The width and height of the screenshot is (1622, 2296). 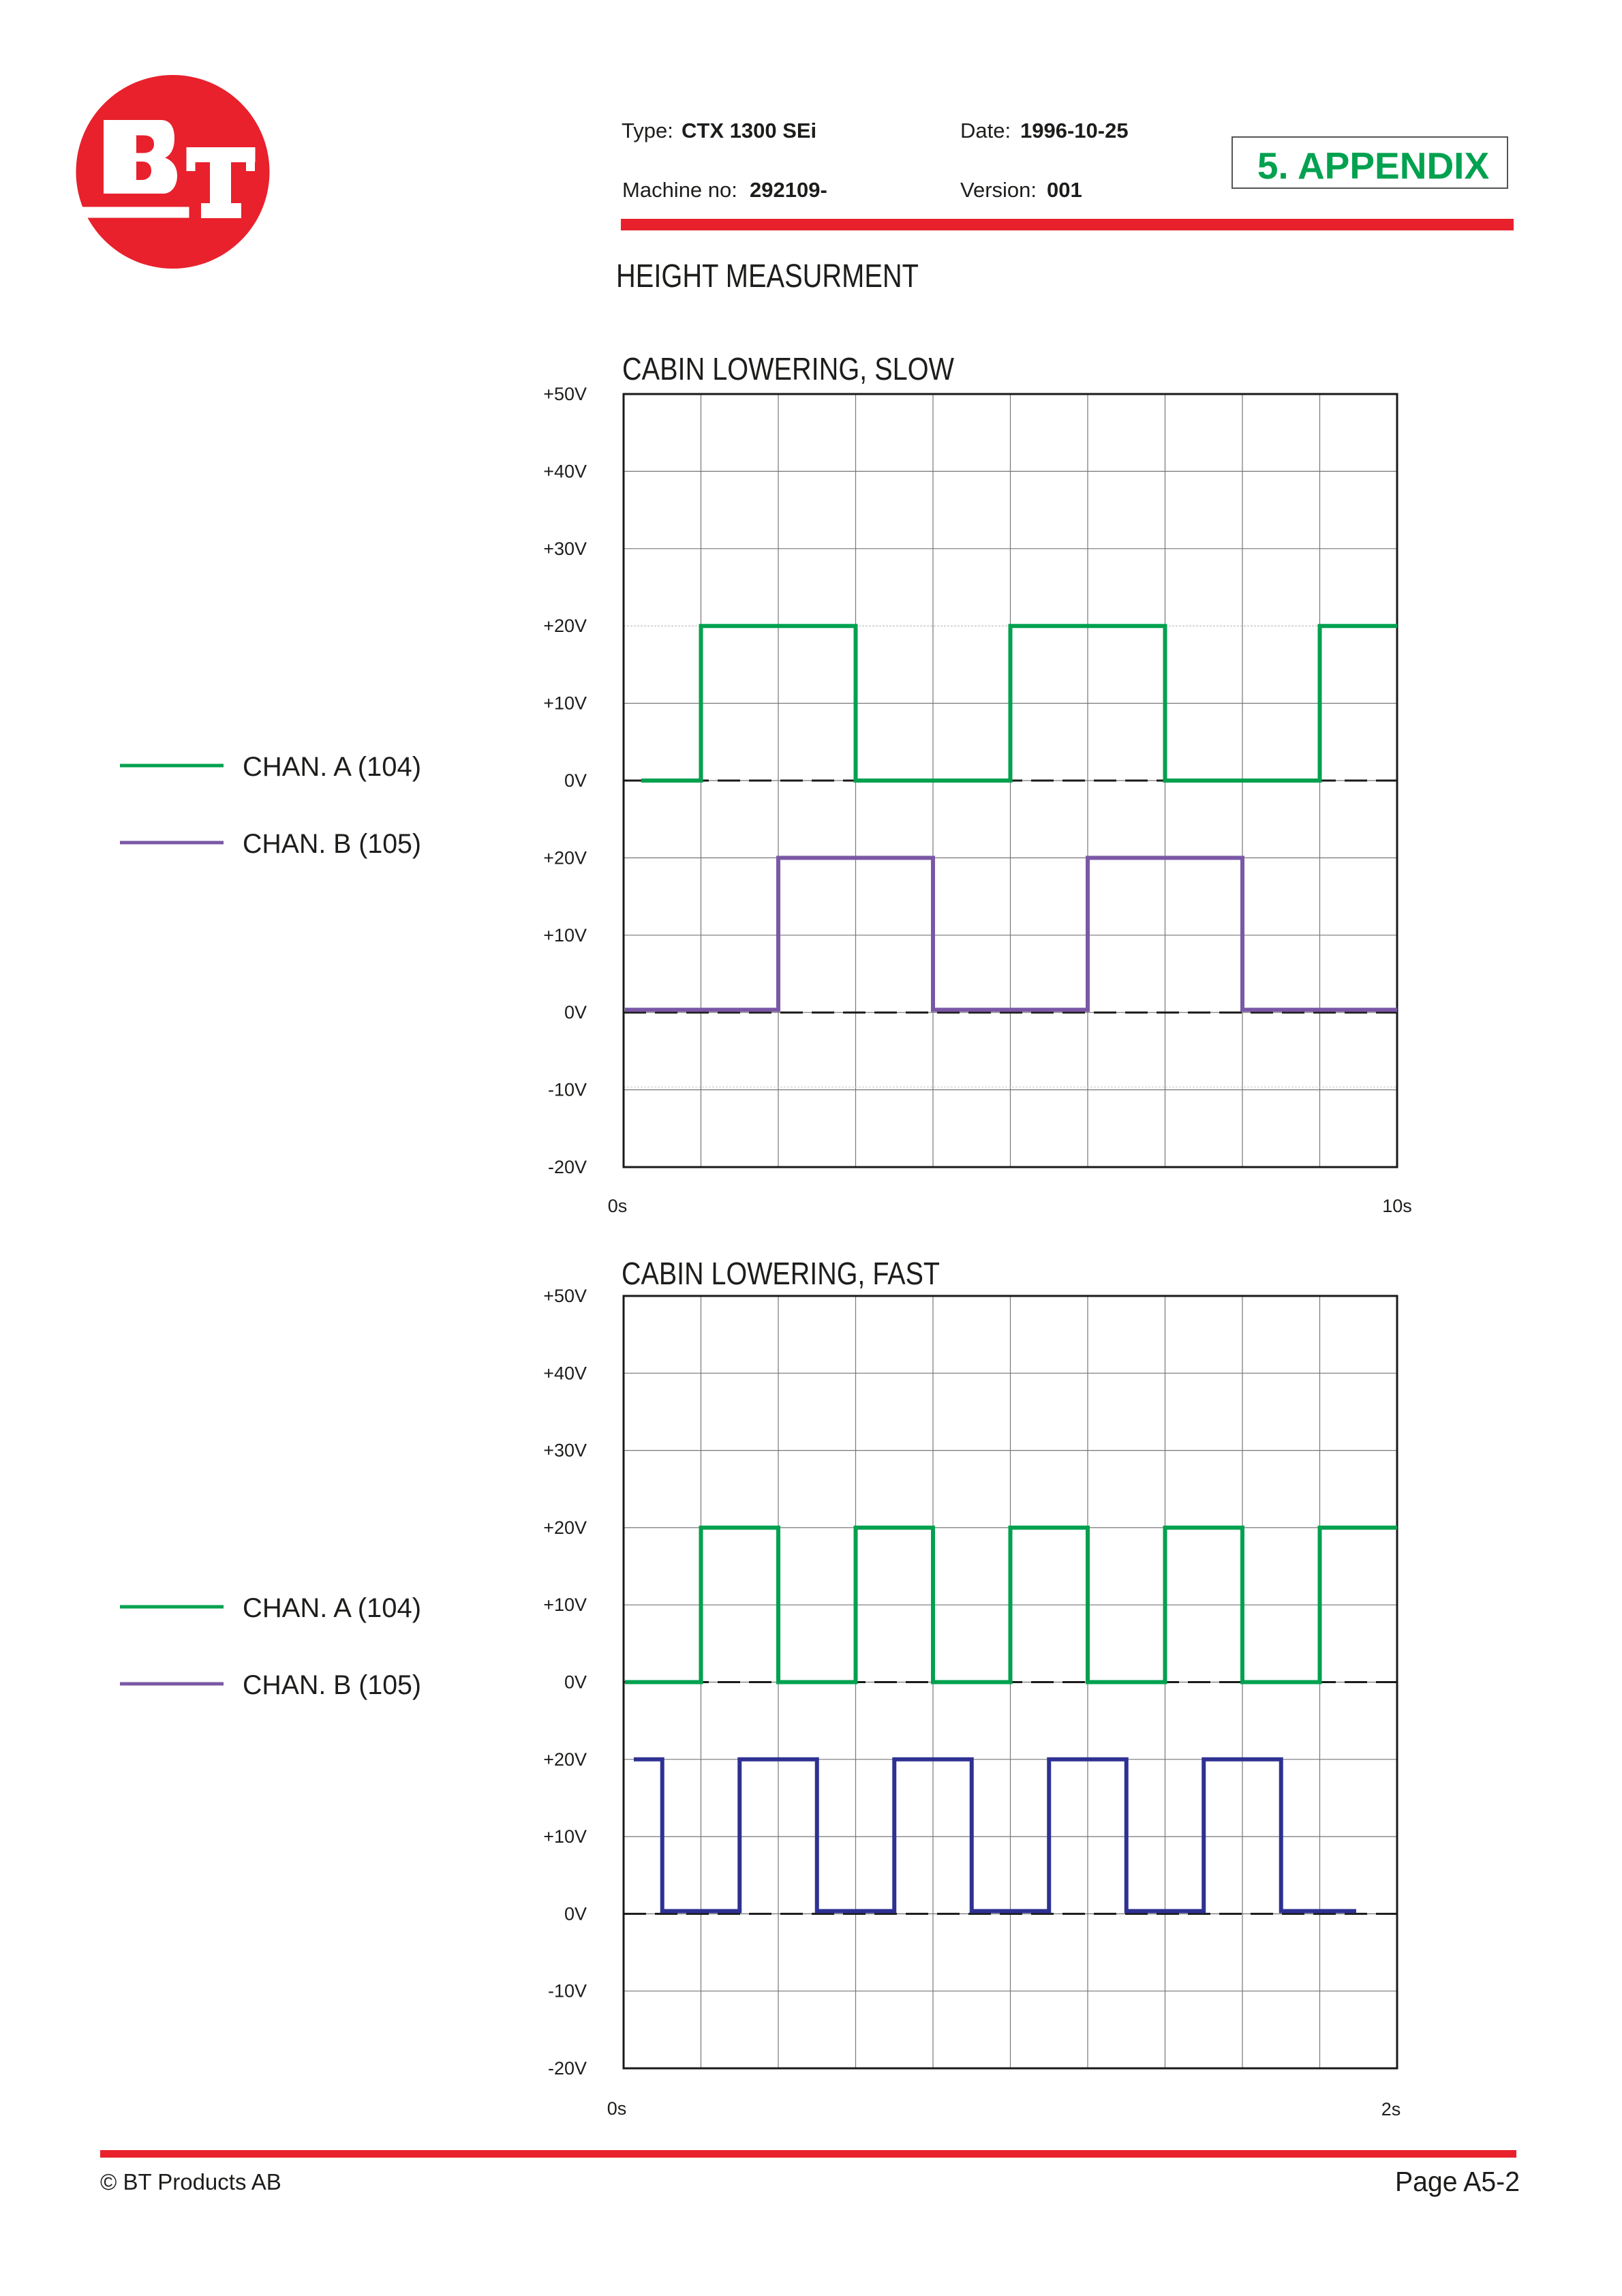 I want to click on svg-text: CABIN LOWERING, SLOW, so click(x=788, y=369).